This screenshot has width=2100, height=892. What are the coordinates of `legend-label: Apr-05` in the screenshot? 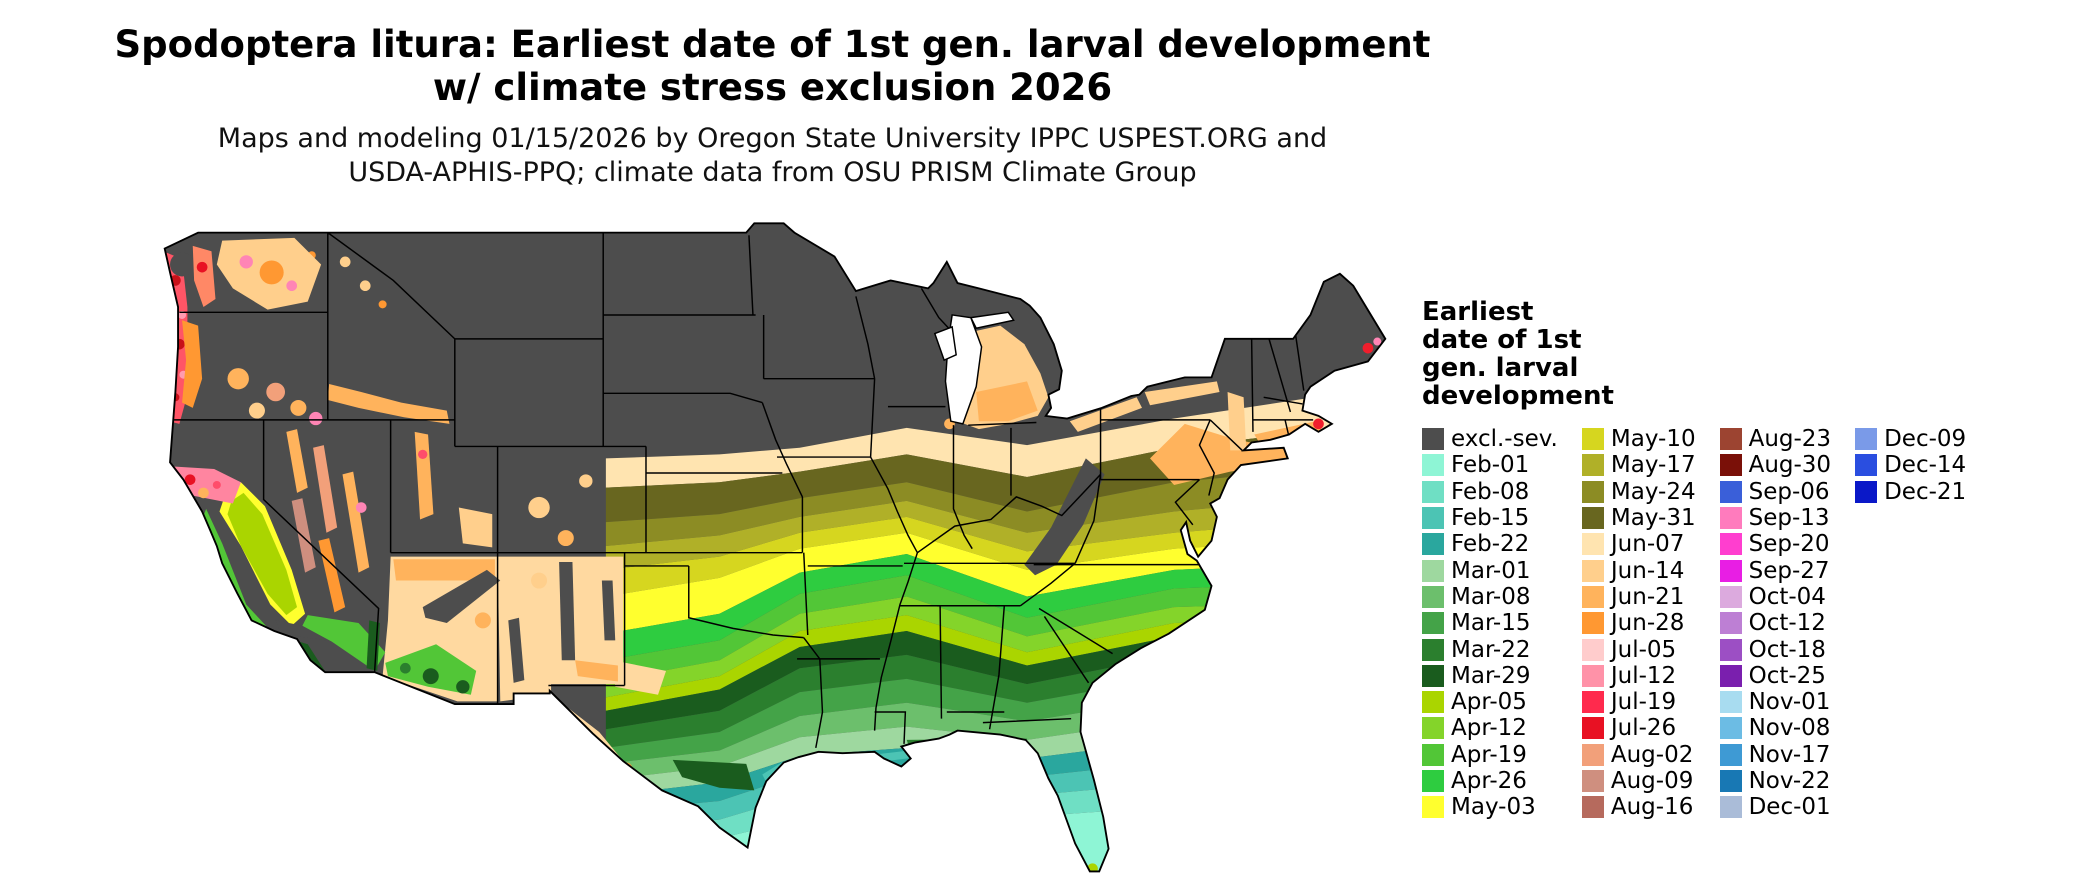 It's located at (1489, 702).